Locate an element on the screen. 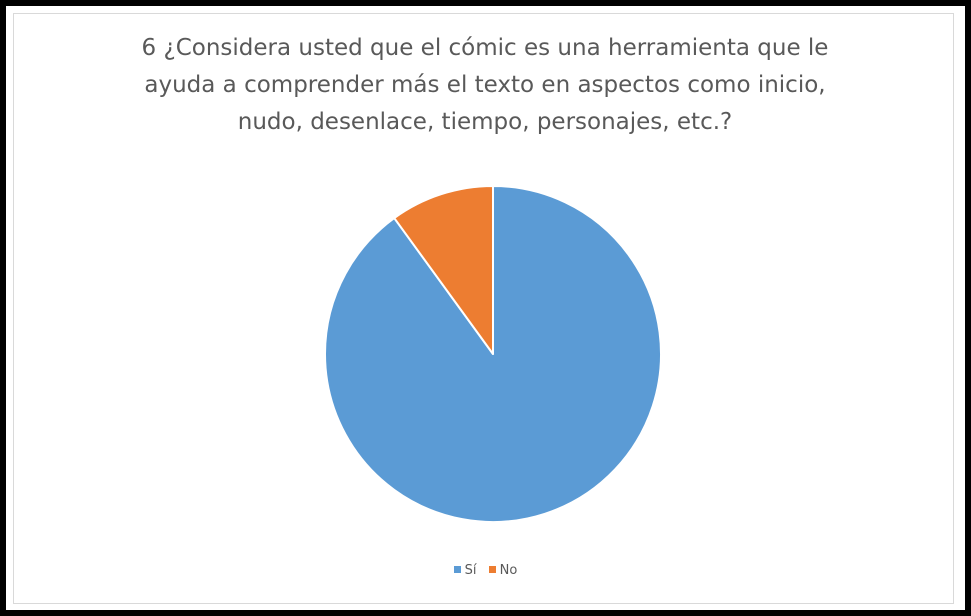  legend: Sí No is located at coordinates (485, 571).